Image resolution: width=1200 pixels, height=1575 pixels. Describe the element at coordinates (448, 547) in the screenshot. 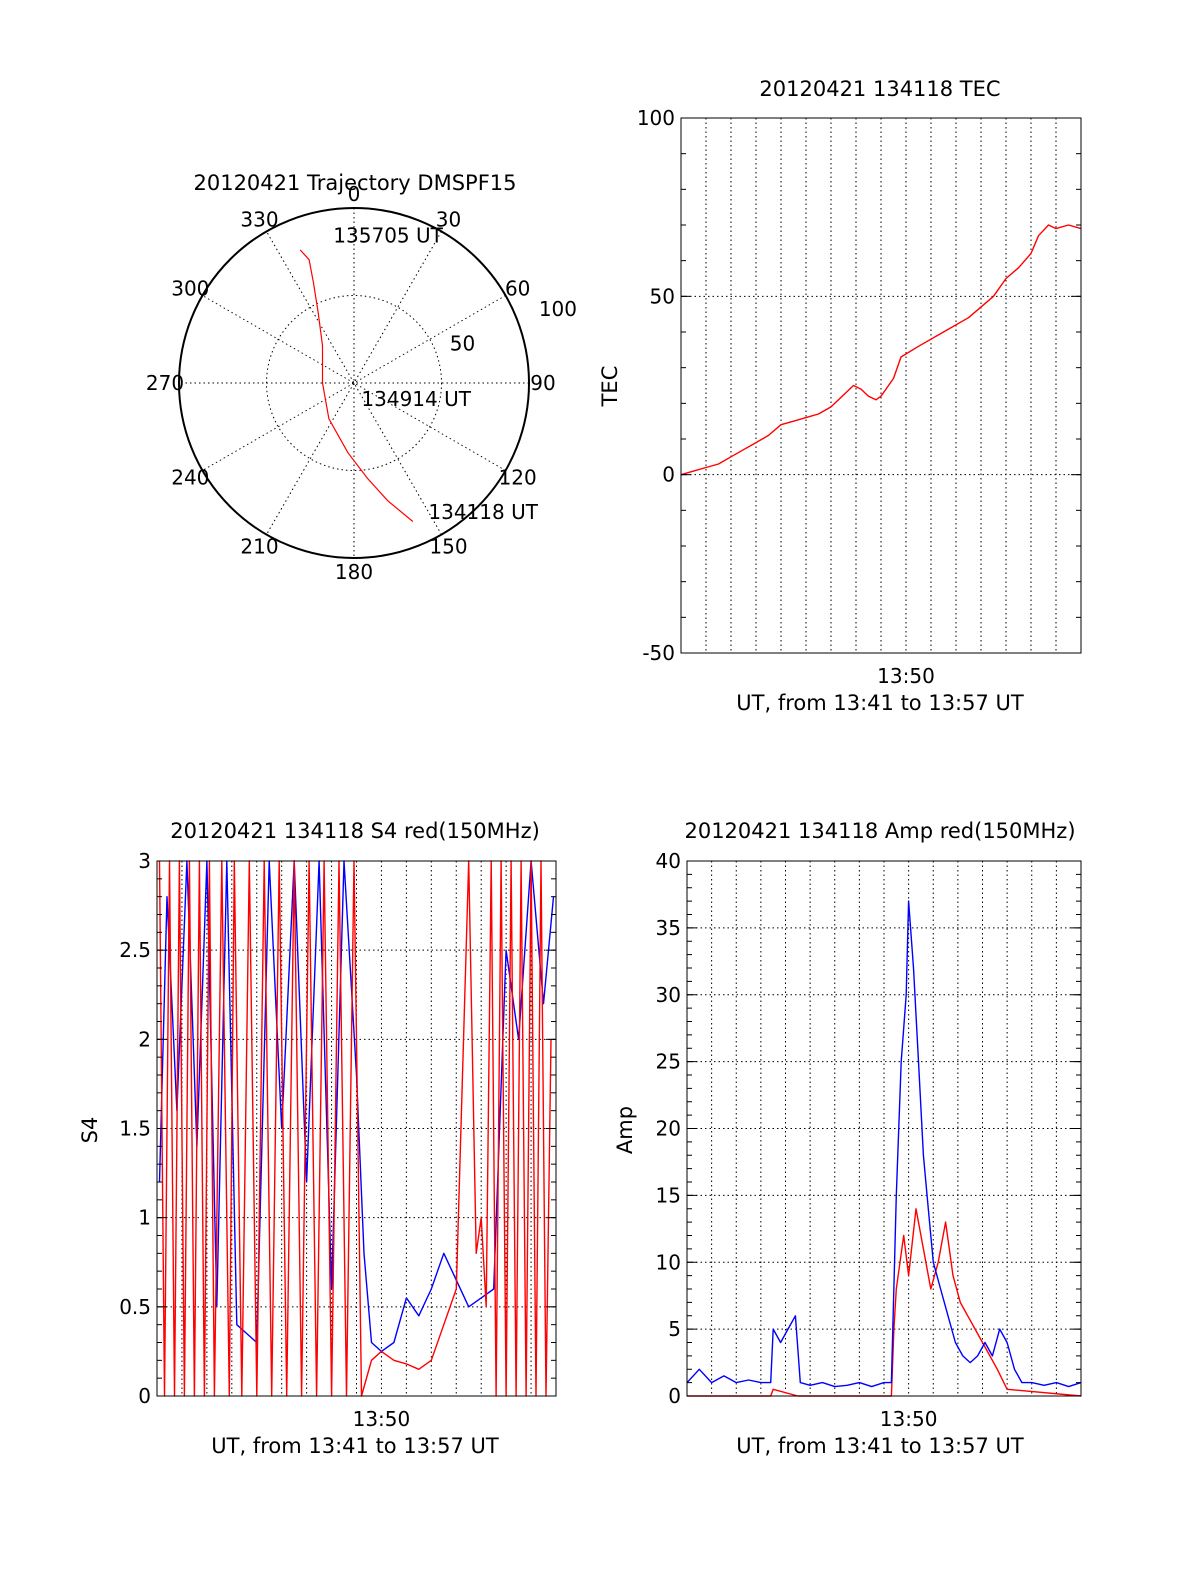

I see `polar-angle-label: 150` at that location.